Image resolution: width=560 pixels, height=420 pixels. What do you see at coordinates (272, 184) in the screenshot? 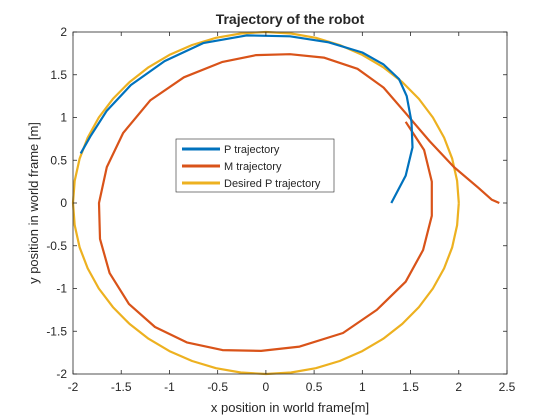
I see `legend-label-desired-p-trajectory: Desired P trajectory` at bounding box center [272, 184].